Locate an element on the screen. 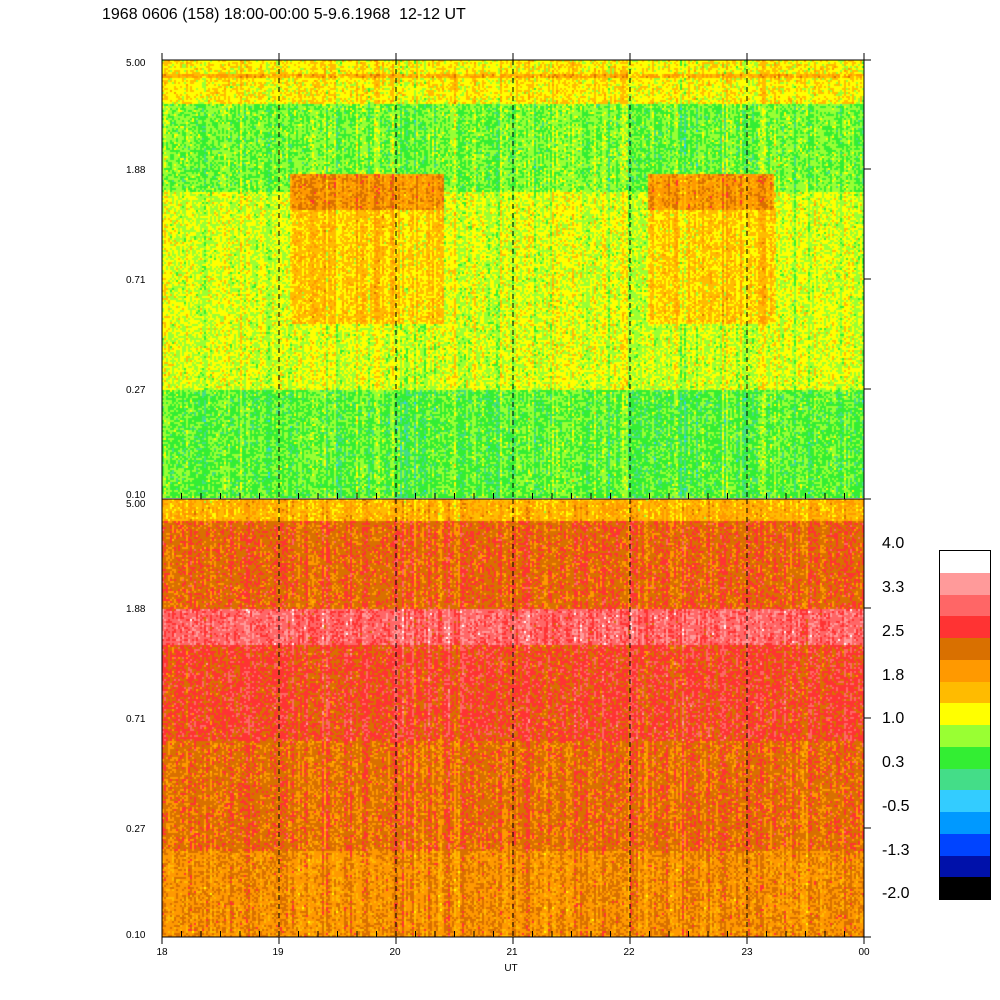 The image size is (1000, 1000). xtick-label: 23 is located at coordinates (747, 952).